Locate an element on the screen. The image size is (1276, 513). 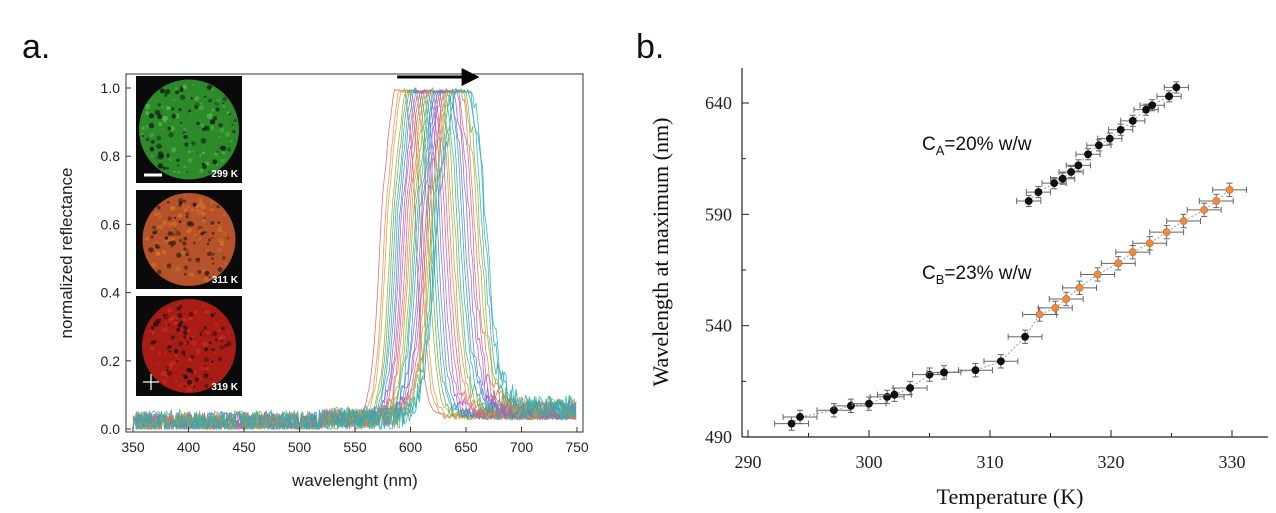
chart-a-insets: 299 K 311 K 319 K is located at coordinates (189, 236).